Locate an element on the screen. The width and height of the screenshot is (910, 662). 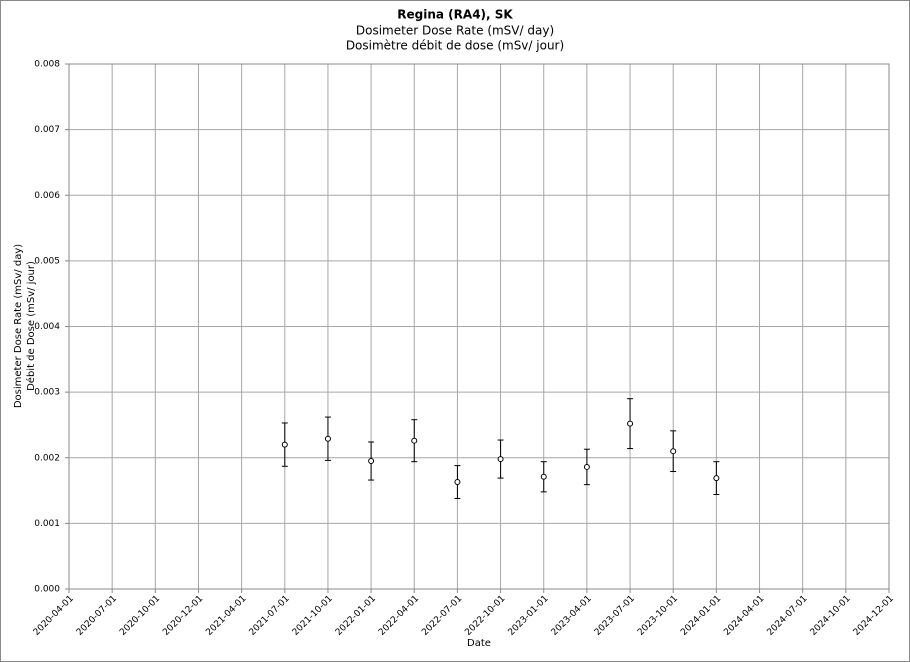
chart-subtitle: Dosimeter Dose Rate (mSV/ day) is located at coordinates (455, 31).